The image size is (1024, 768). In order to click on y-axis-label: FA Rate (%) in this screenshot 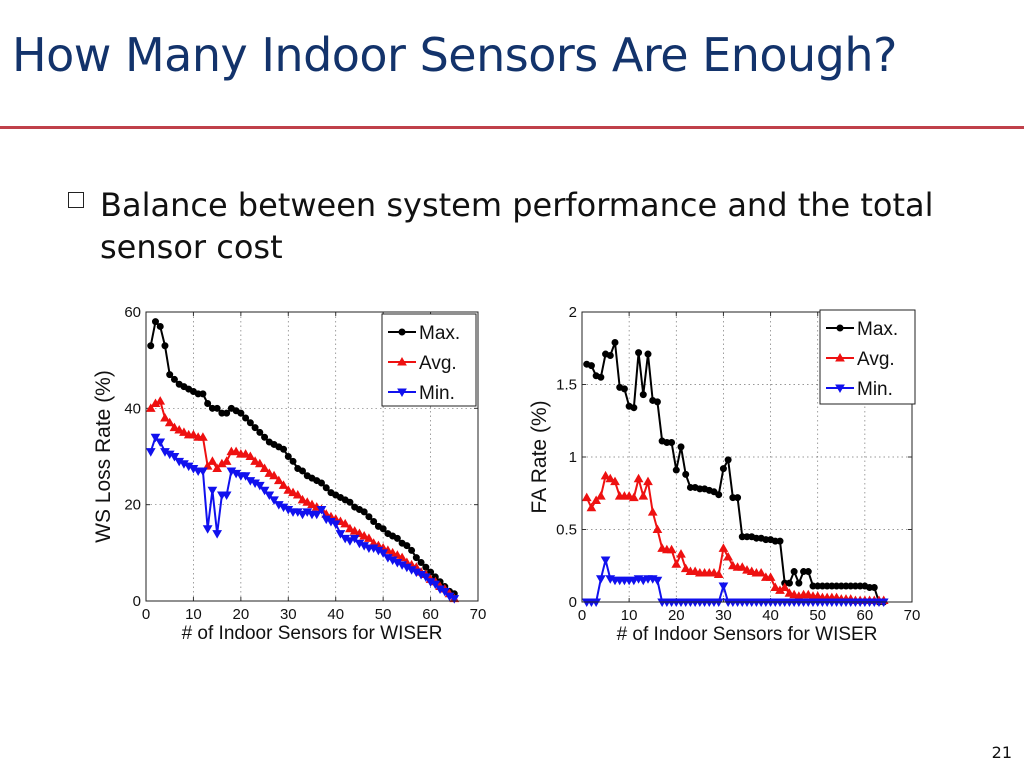, I will do `click(539, 456)`.